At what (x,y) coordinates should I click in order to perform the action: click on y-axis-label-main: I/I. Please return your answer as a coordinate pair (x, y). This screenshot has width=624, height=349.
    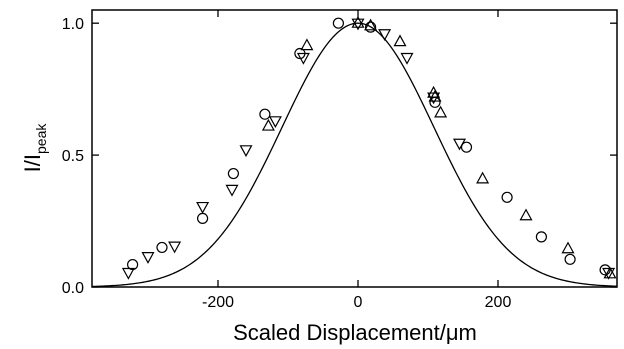
    Looking at the image, I should click on (32, 163).